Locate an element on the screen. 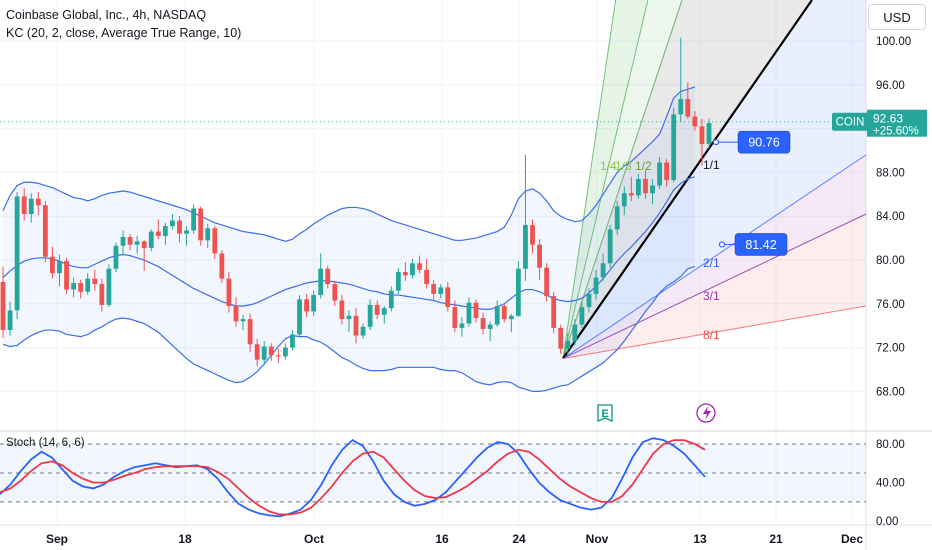  date-tick-label: 16 is located at coordinates (442, 539).